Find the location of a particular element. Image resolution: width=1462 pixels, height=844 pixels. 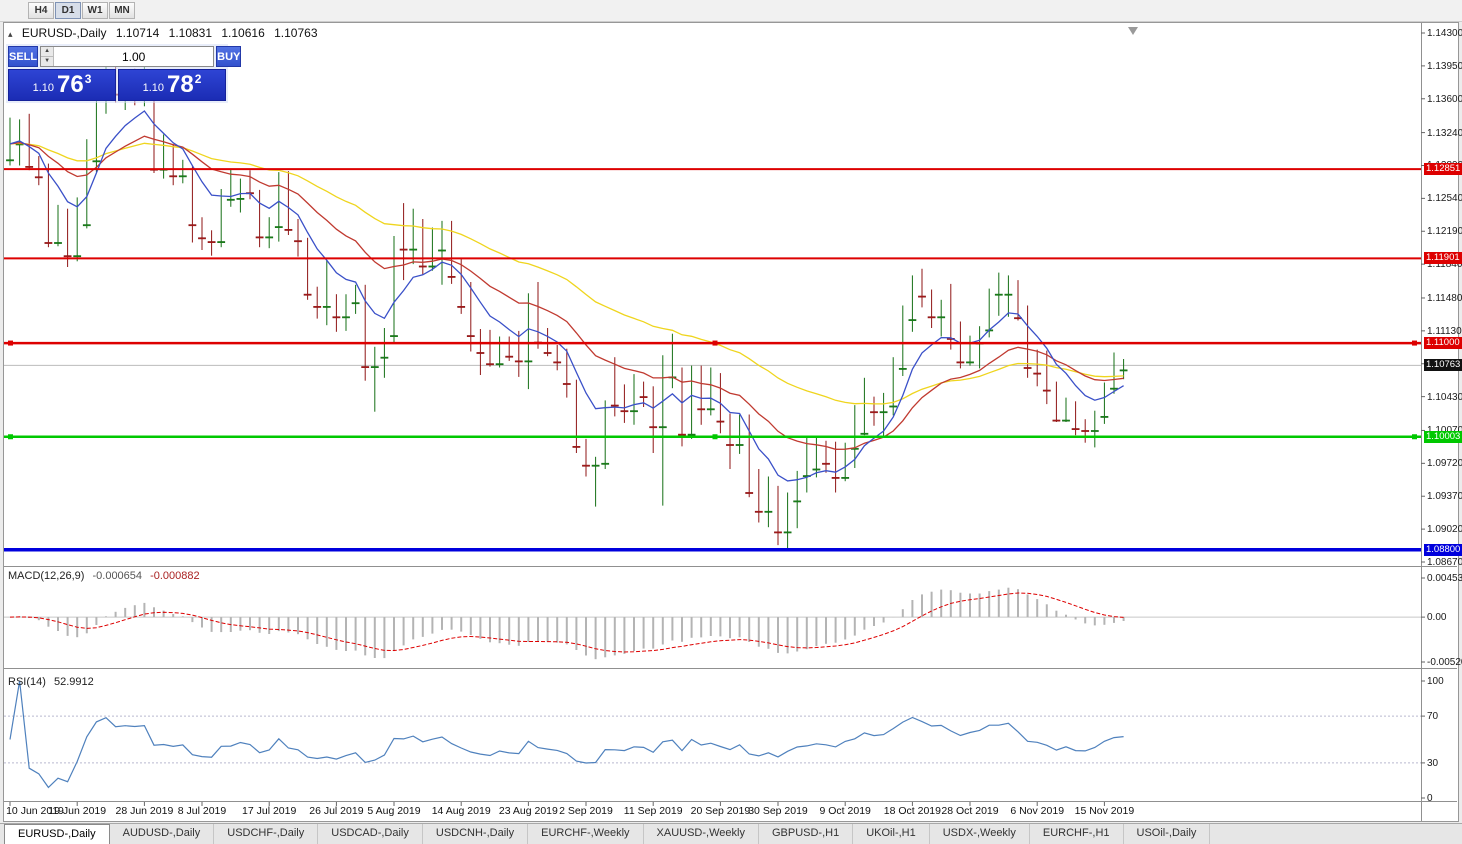

price-axis-label: 1.08670 is located at coordinates (1444, 562).